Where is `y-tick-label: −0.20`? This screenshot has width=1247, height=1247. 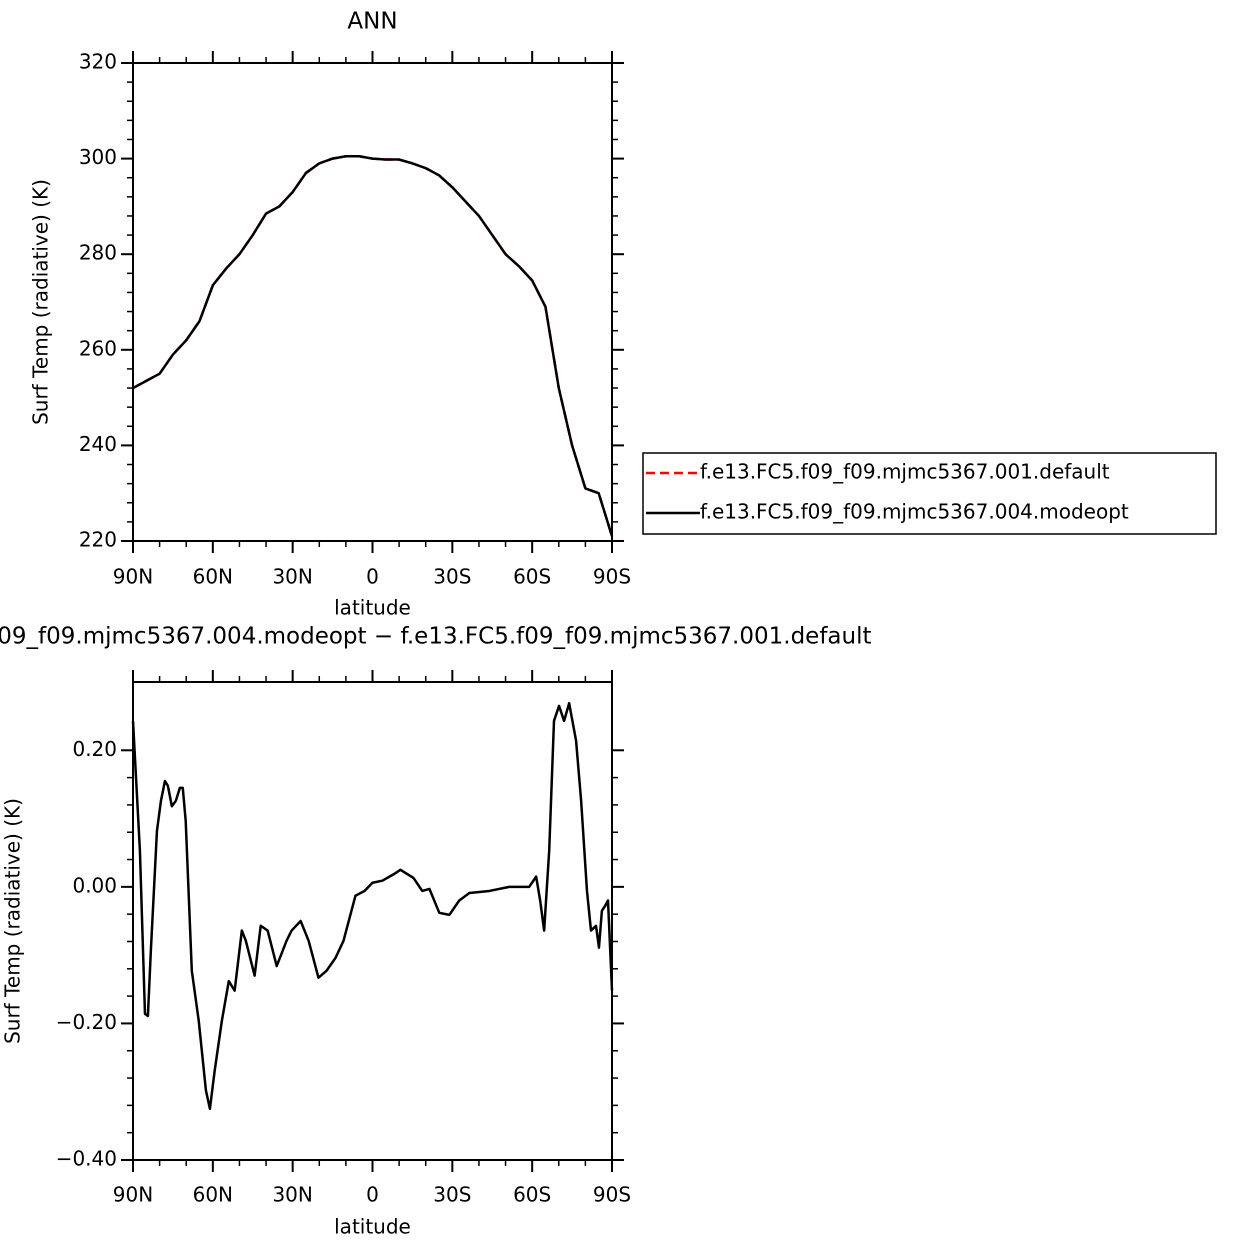
y-tick-label: −0.20 is located at coordinates (86, 1022).